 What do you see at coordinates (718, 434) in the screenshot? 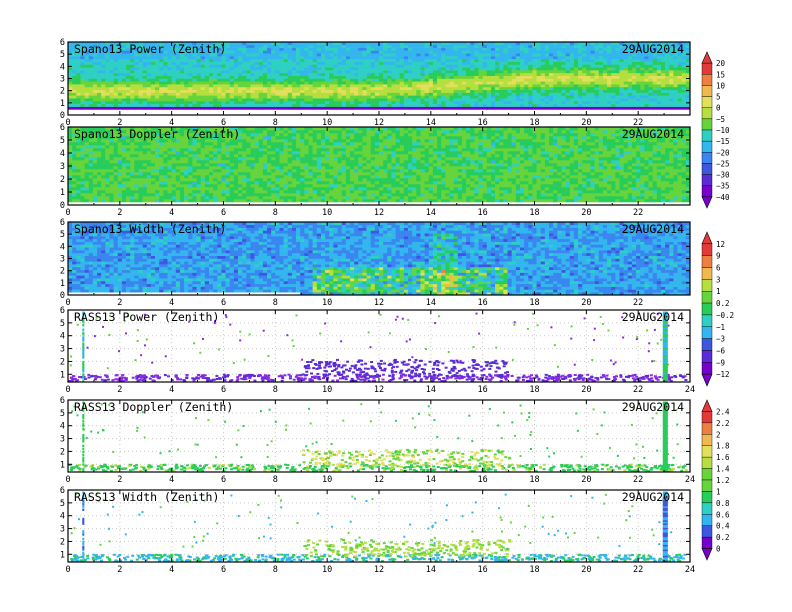
I see `colorbar-label: 2` at bounding box center [718, 434].